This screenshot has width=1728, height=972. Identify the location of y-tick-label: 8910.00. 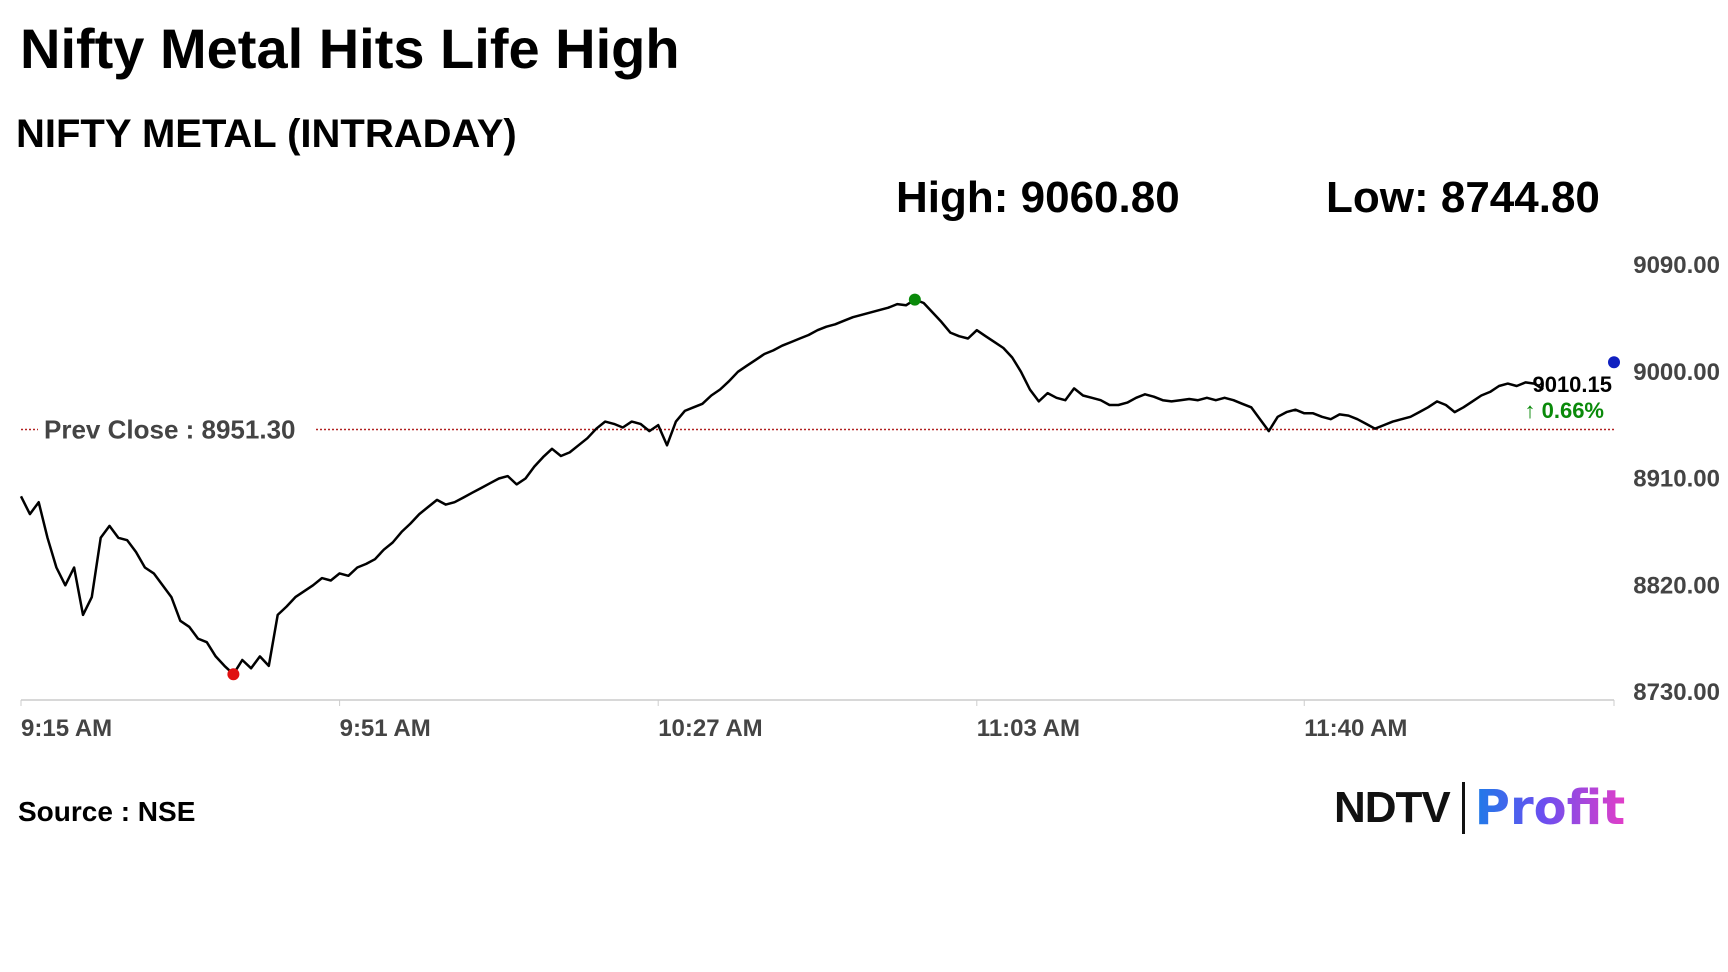
(1676, 479).